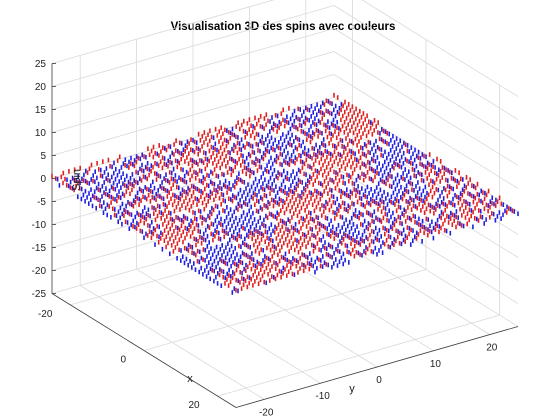 Image resolution: width=560 pixels, height=420 pixels. Describe the element at coordinates (194, 405) in the screenshot. I see `x-tick-label: 20` at that location.